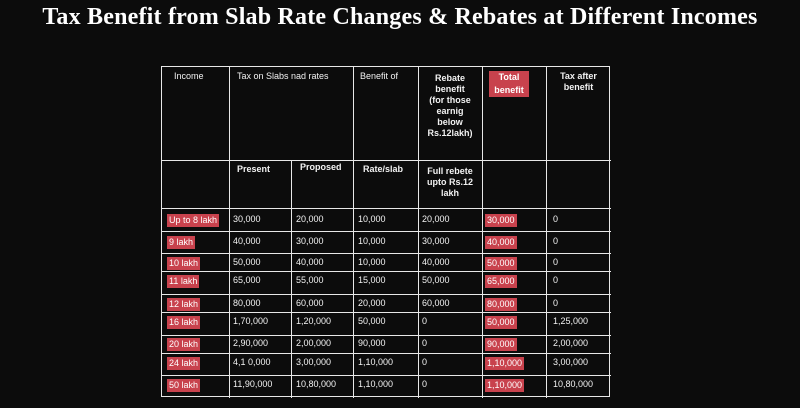  What do you see at coordinates (501, 281) in the screenshot?
I see `total-benefit-cell: 65,000` at bounding box center [501, 281].